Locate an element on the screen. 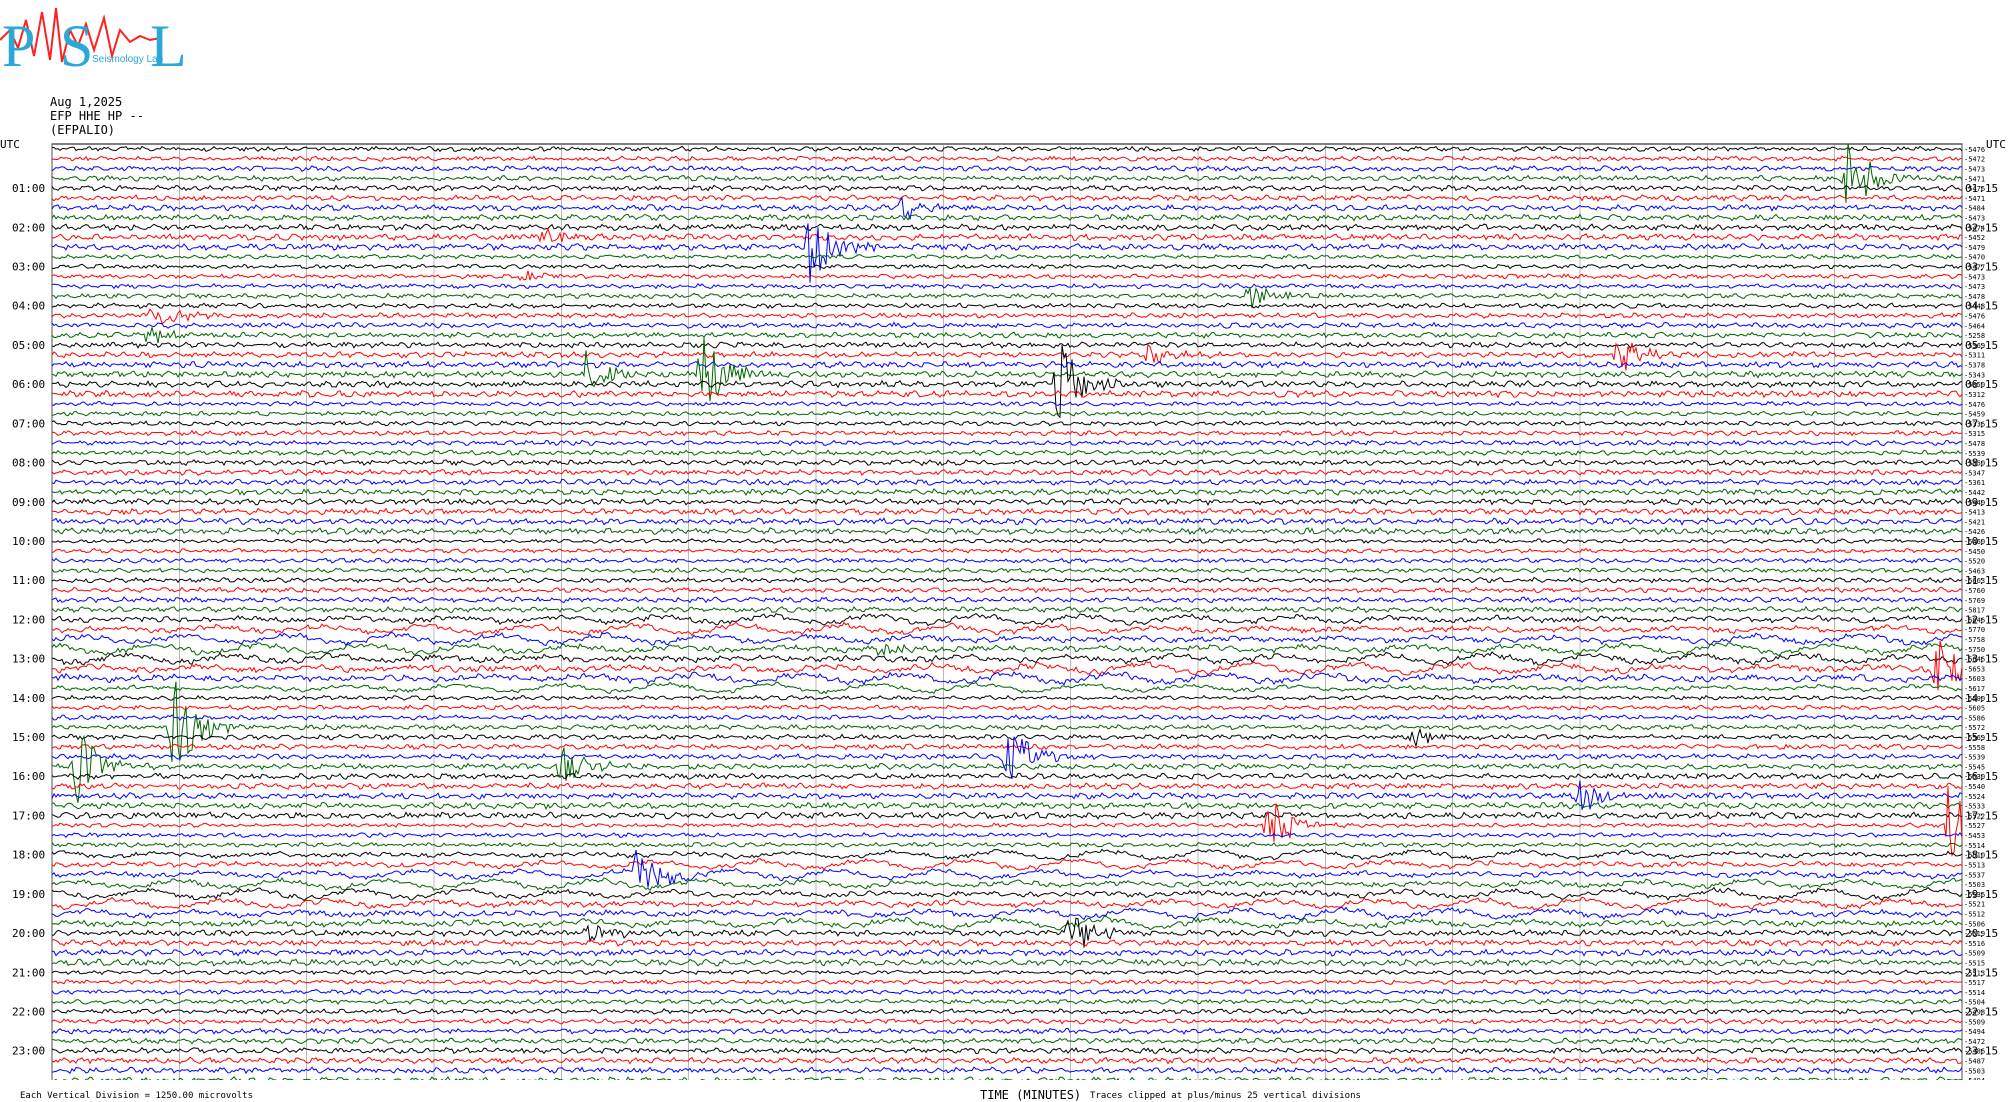 The image size is (2010, 1102). trace-offset-label: -5476 is located at coordinates (1974, 189).